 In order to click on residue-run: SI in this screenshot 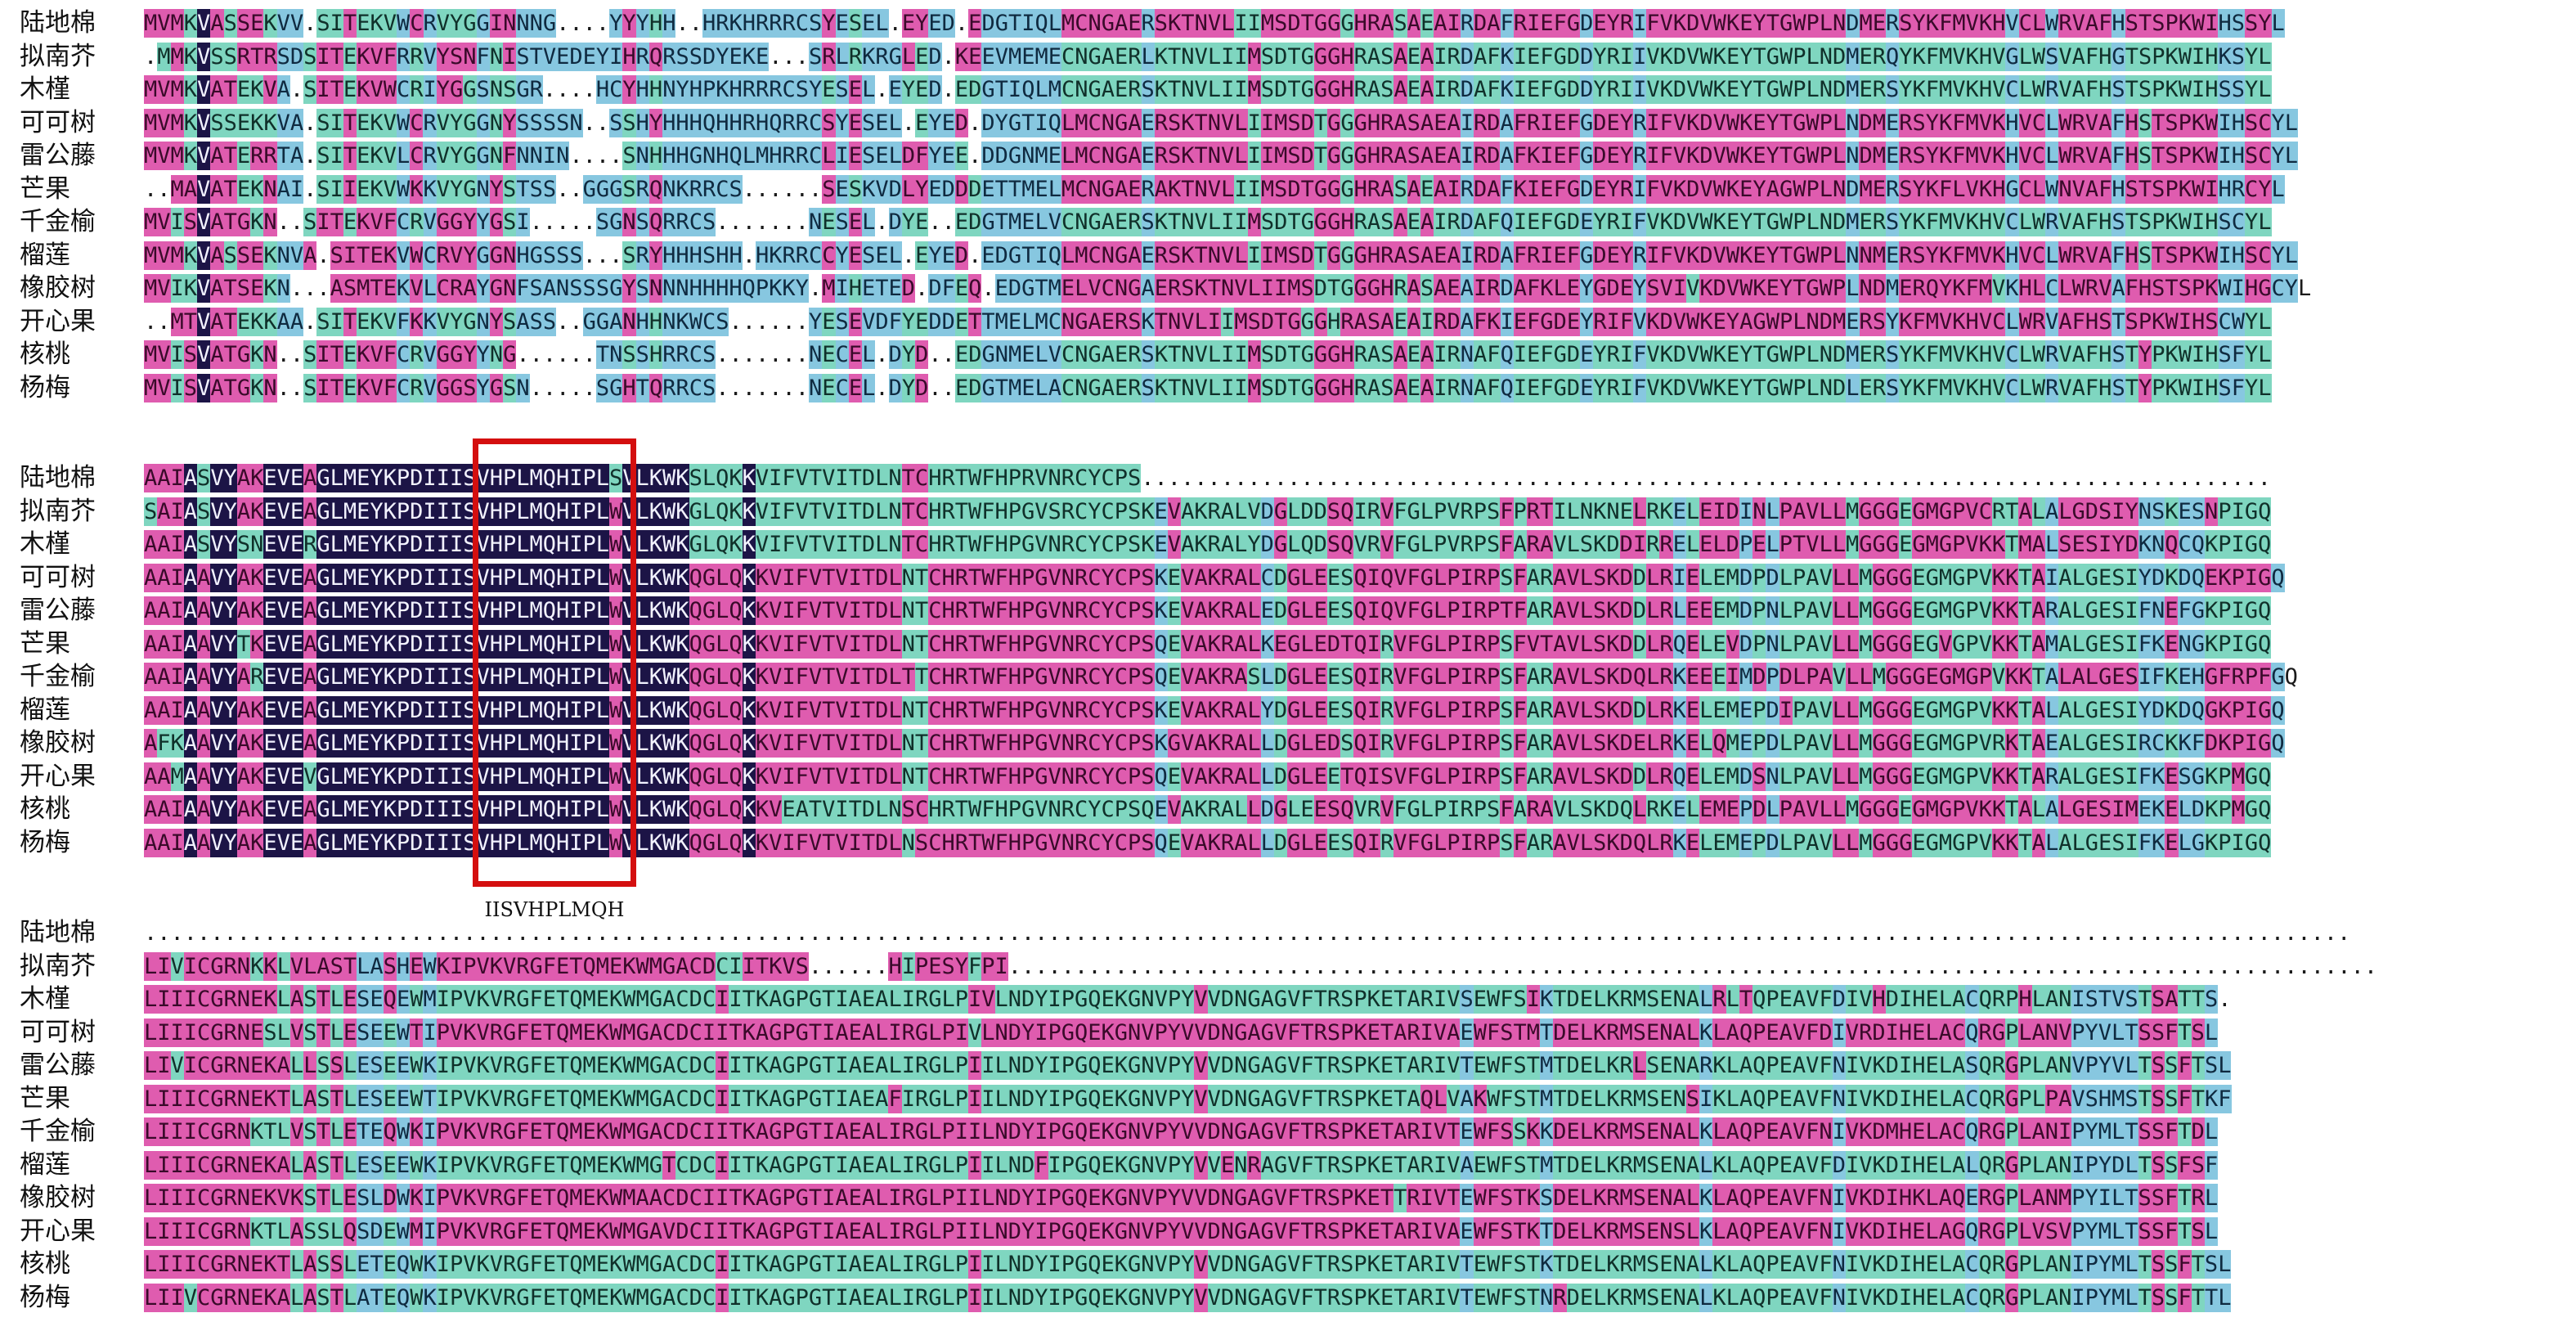, I will do `click(330, 23)`.